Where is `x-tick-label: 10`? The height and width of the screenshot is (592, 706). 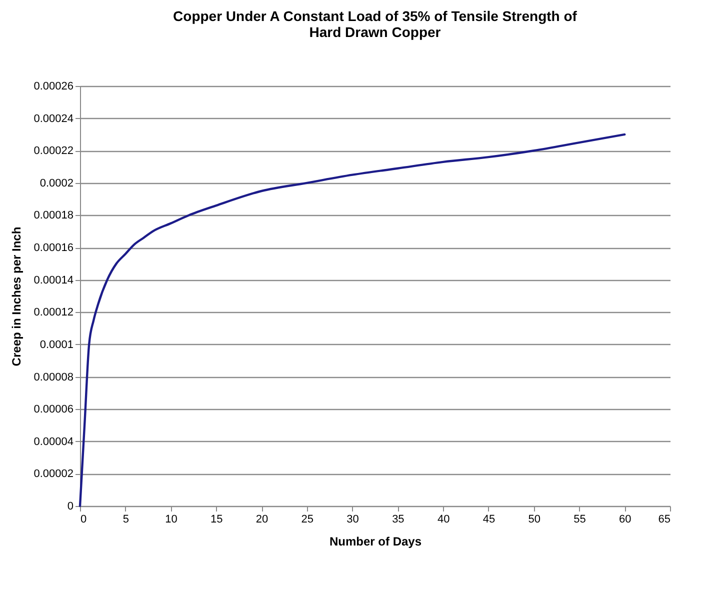
x-tick-label: 10 is located at coordinates (171, 520).